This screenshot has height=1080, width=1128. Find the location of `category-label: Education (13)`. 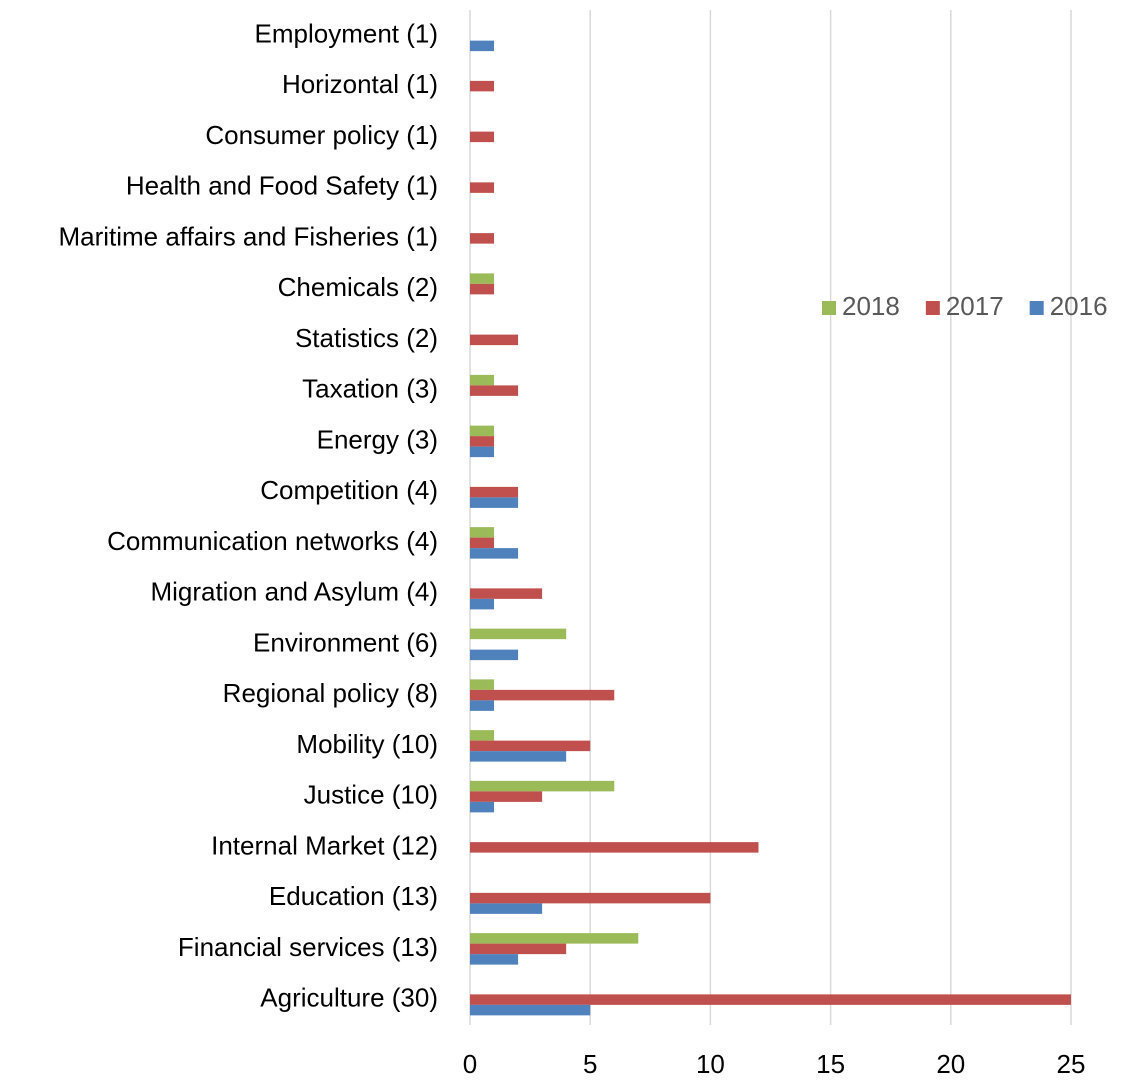

category-label: Education (13) is located at coordinates (353, 896).